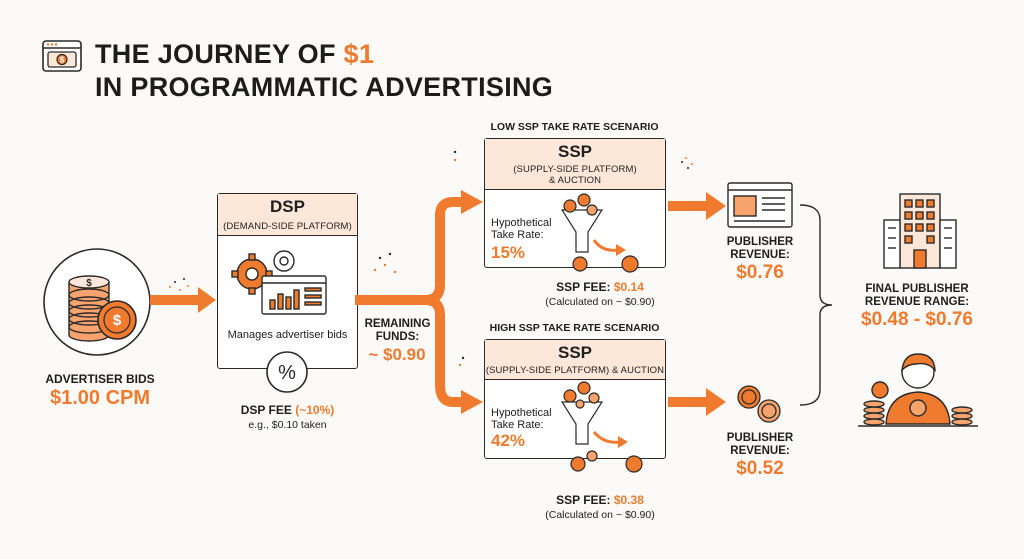  I want to click on low-scenario-heading: LOW SSP TAKE RATE SCENARIO, so click(574, 127).